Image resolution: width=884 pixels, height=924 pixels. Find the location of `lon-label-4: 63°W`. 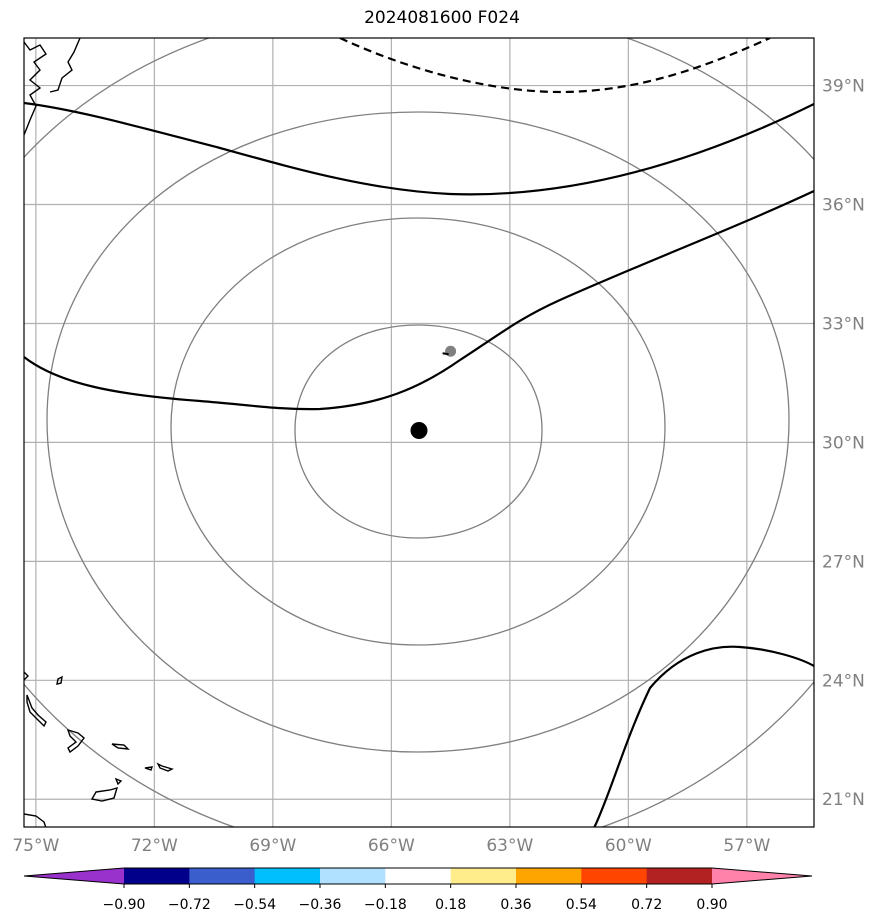

lon-label-4: 63°W is located at coordinates (509, 846).